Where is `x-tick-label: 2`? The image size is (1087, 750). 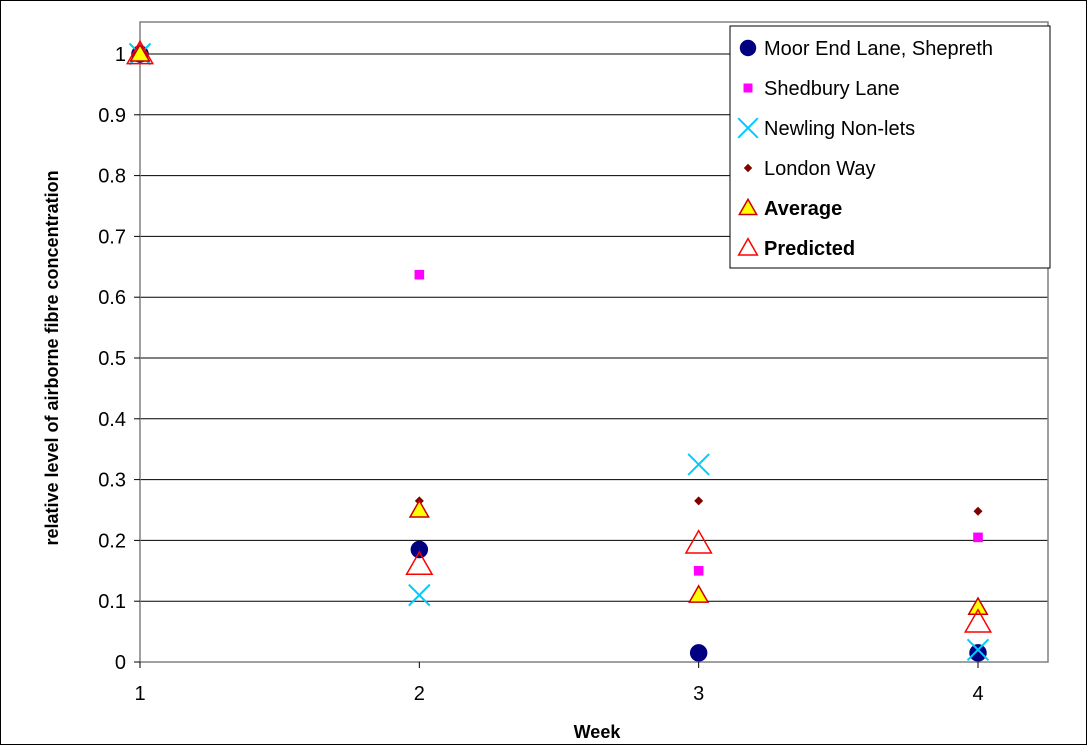
x-tick-label: 2 is located at coordinates (419, 694).